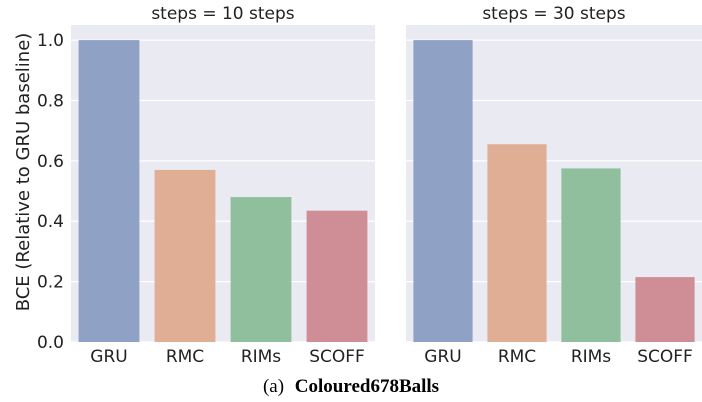 This screenshot has width=702, height=402. I want to click on y-tick-label: 0.2, so click(50, 283).